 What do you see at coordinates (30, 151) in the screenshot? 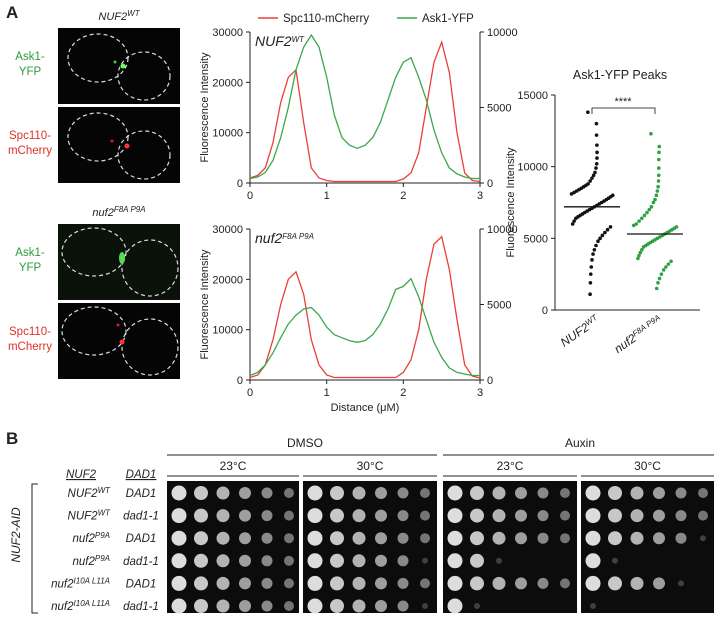
I see `channel-label: mCherry` at bounding box center [30, 151].